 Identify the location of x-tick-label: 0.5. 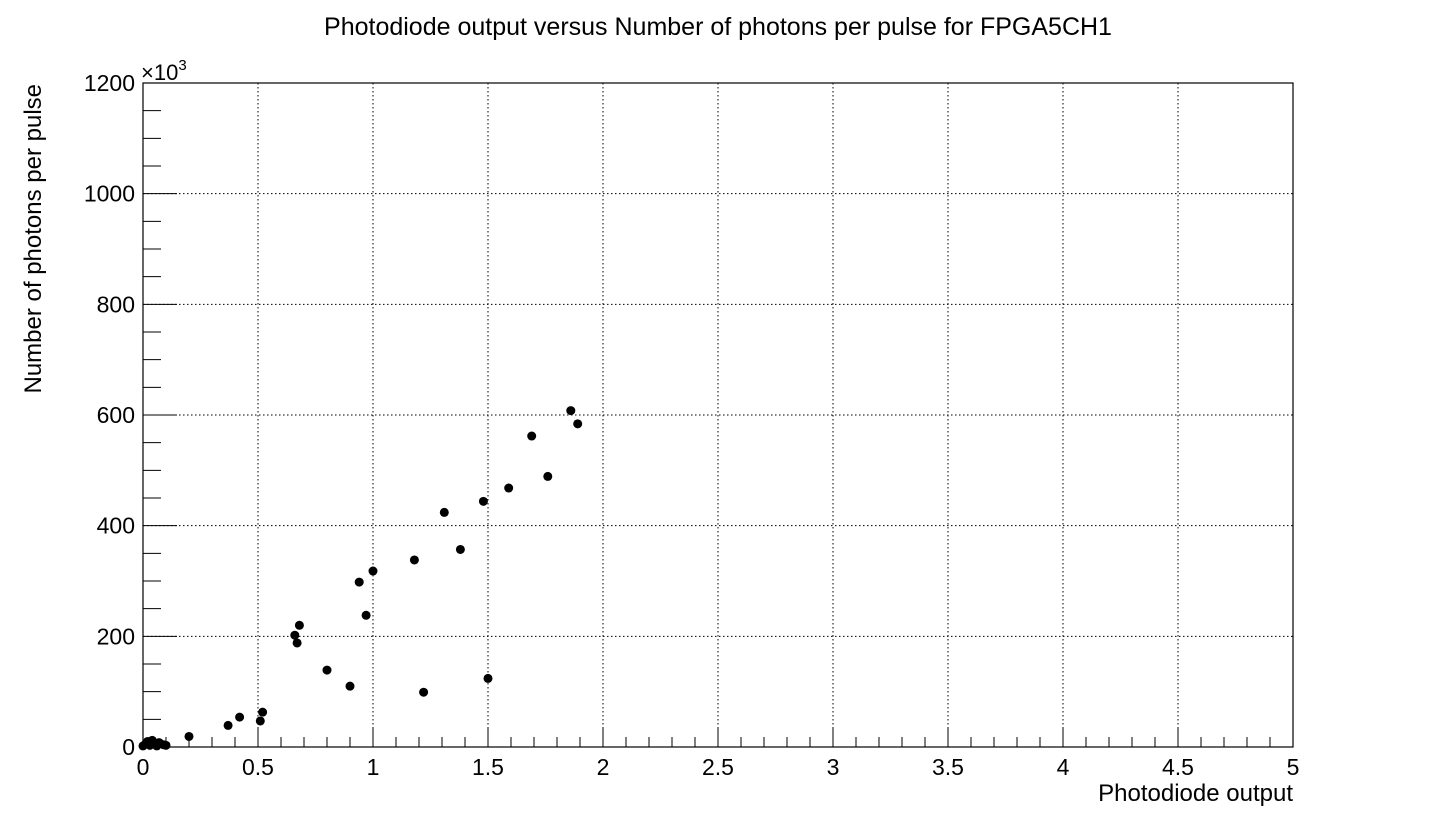
(258, 767).